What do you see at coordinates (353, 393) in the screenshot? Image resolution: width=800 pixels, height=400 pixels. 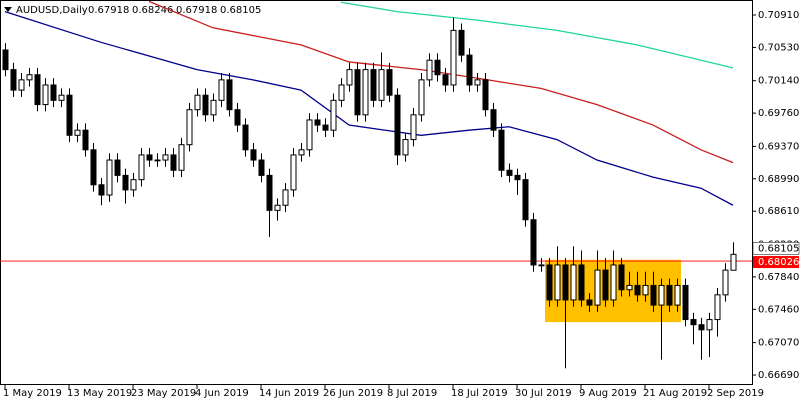 I see `x-tick-label: 26 Jun 2019` at bounding box center [353, 393].